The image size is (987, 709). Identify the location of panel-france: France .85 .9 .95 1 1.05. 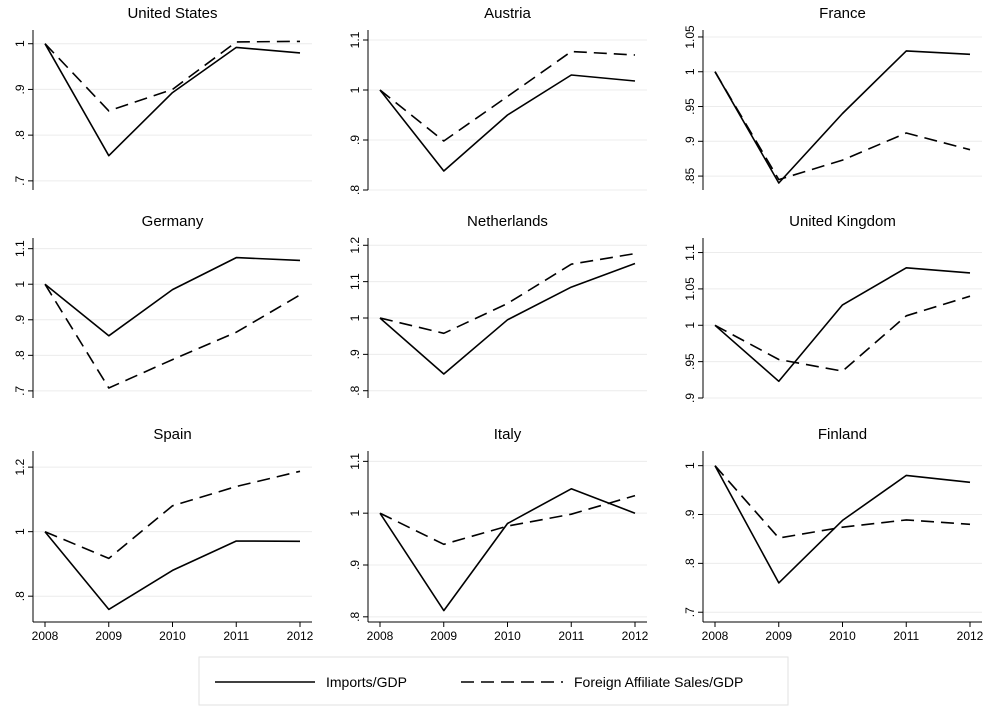
(832, 97).